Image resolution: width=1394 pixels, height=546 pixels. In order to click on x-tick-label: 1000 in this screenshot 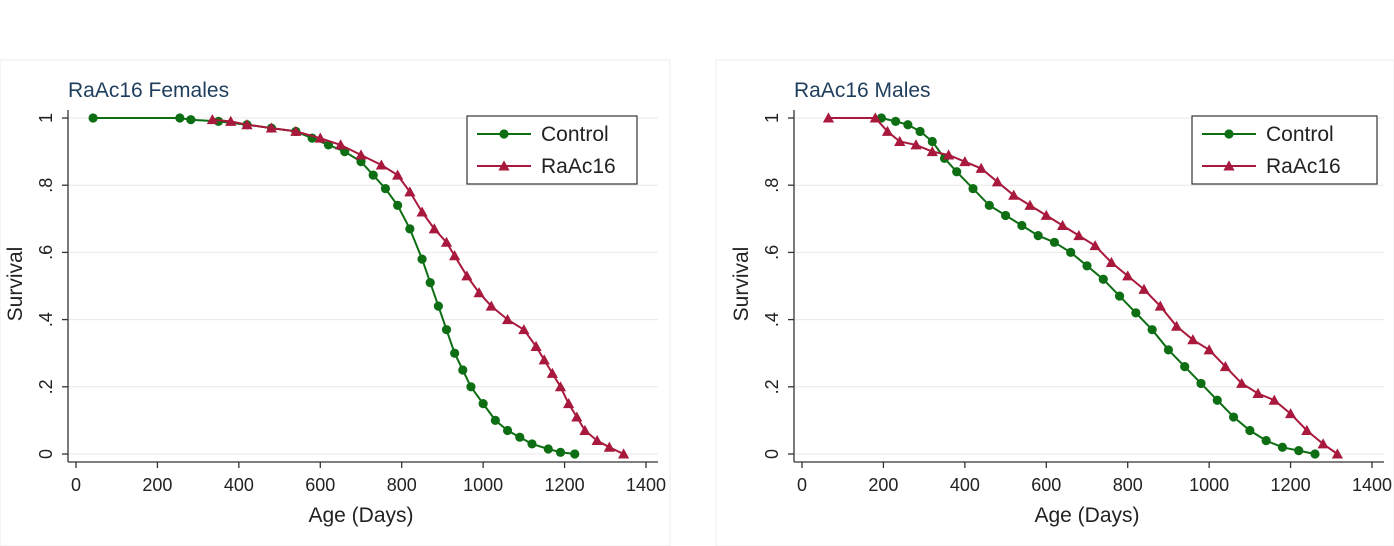, I will do `click(483, 485)`.